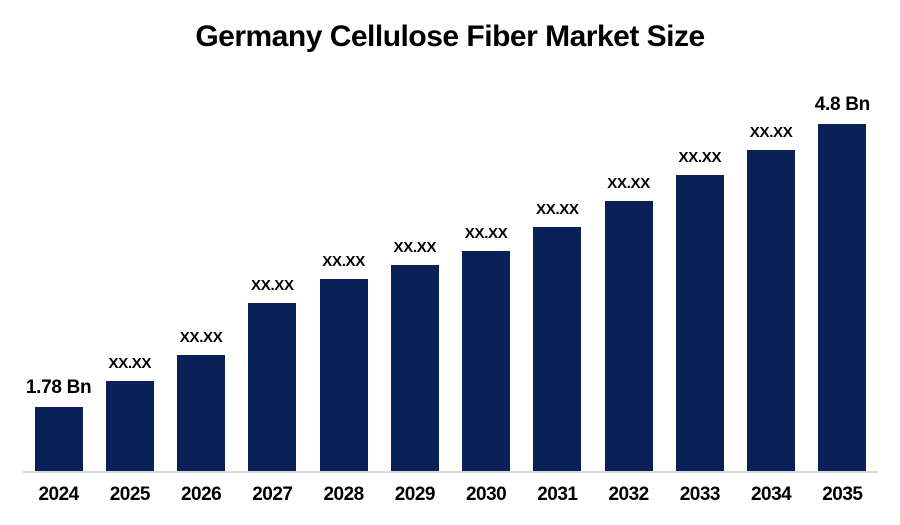  What do you see at coordinates (628, 494) in the screenshot?
I see `x-tick-label: 2032` at bounding box center [628, 494].